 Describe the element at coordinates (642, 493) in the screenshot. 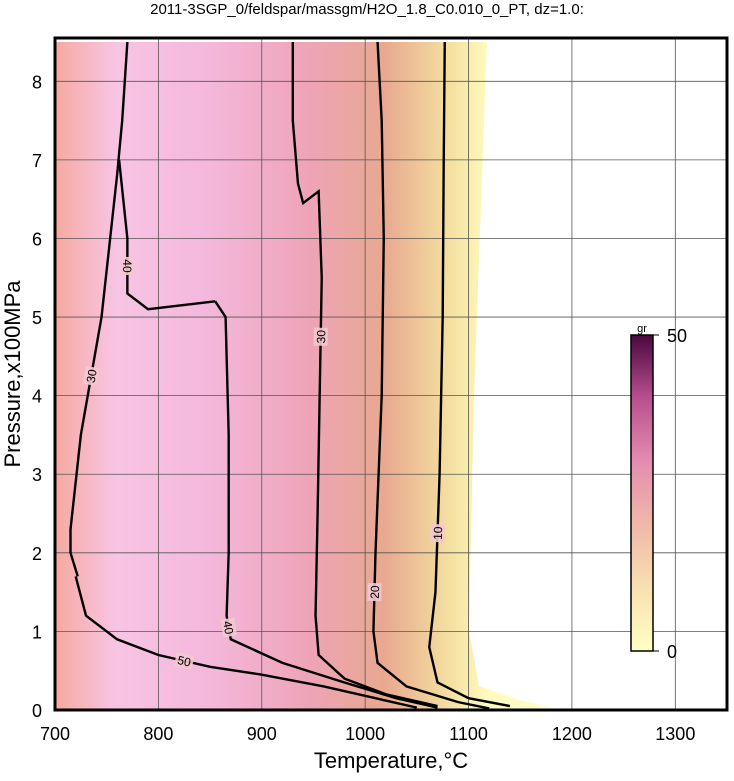

I see `colorbar` at that location.